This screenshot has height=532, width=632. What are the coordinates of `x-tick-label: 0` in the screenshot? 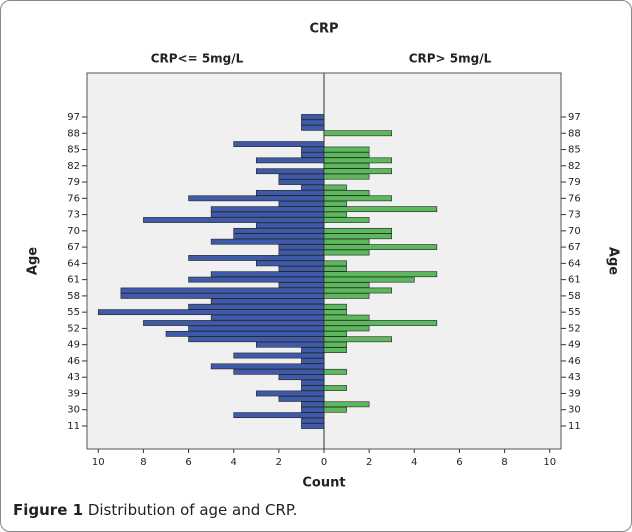 It's located at (324, 462).